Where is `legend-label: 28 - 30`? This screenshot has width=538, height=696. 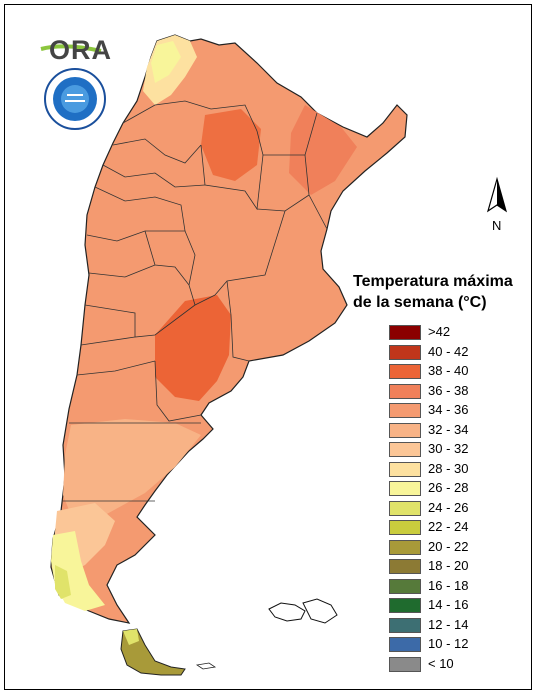
legend-label: 28 - 30 is located at coordinates (448, 468).